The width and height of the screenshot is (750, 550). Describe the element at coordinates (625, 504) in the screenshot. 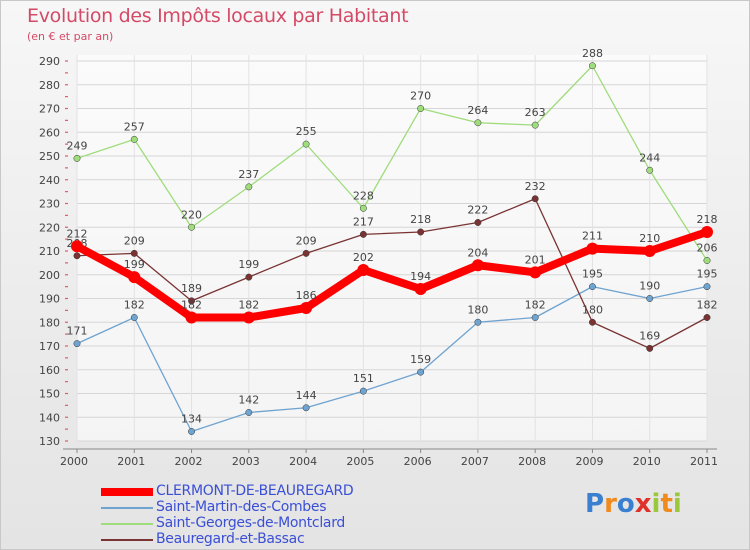

I see `logo-letter: o` at that location.